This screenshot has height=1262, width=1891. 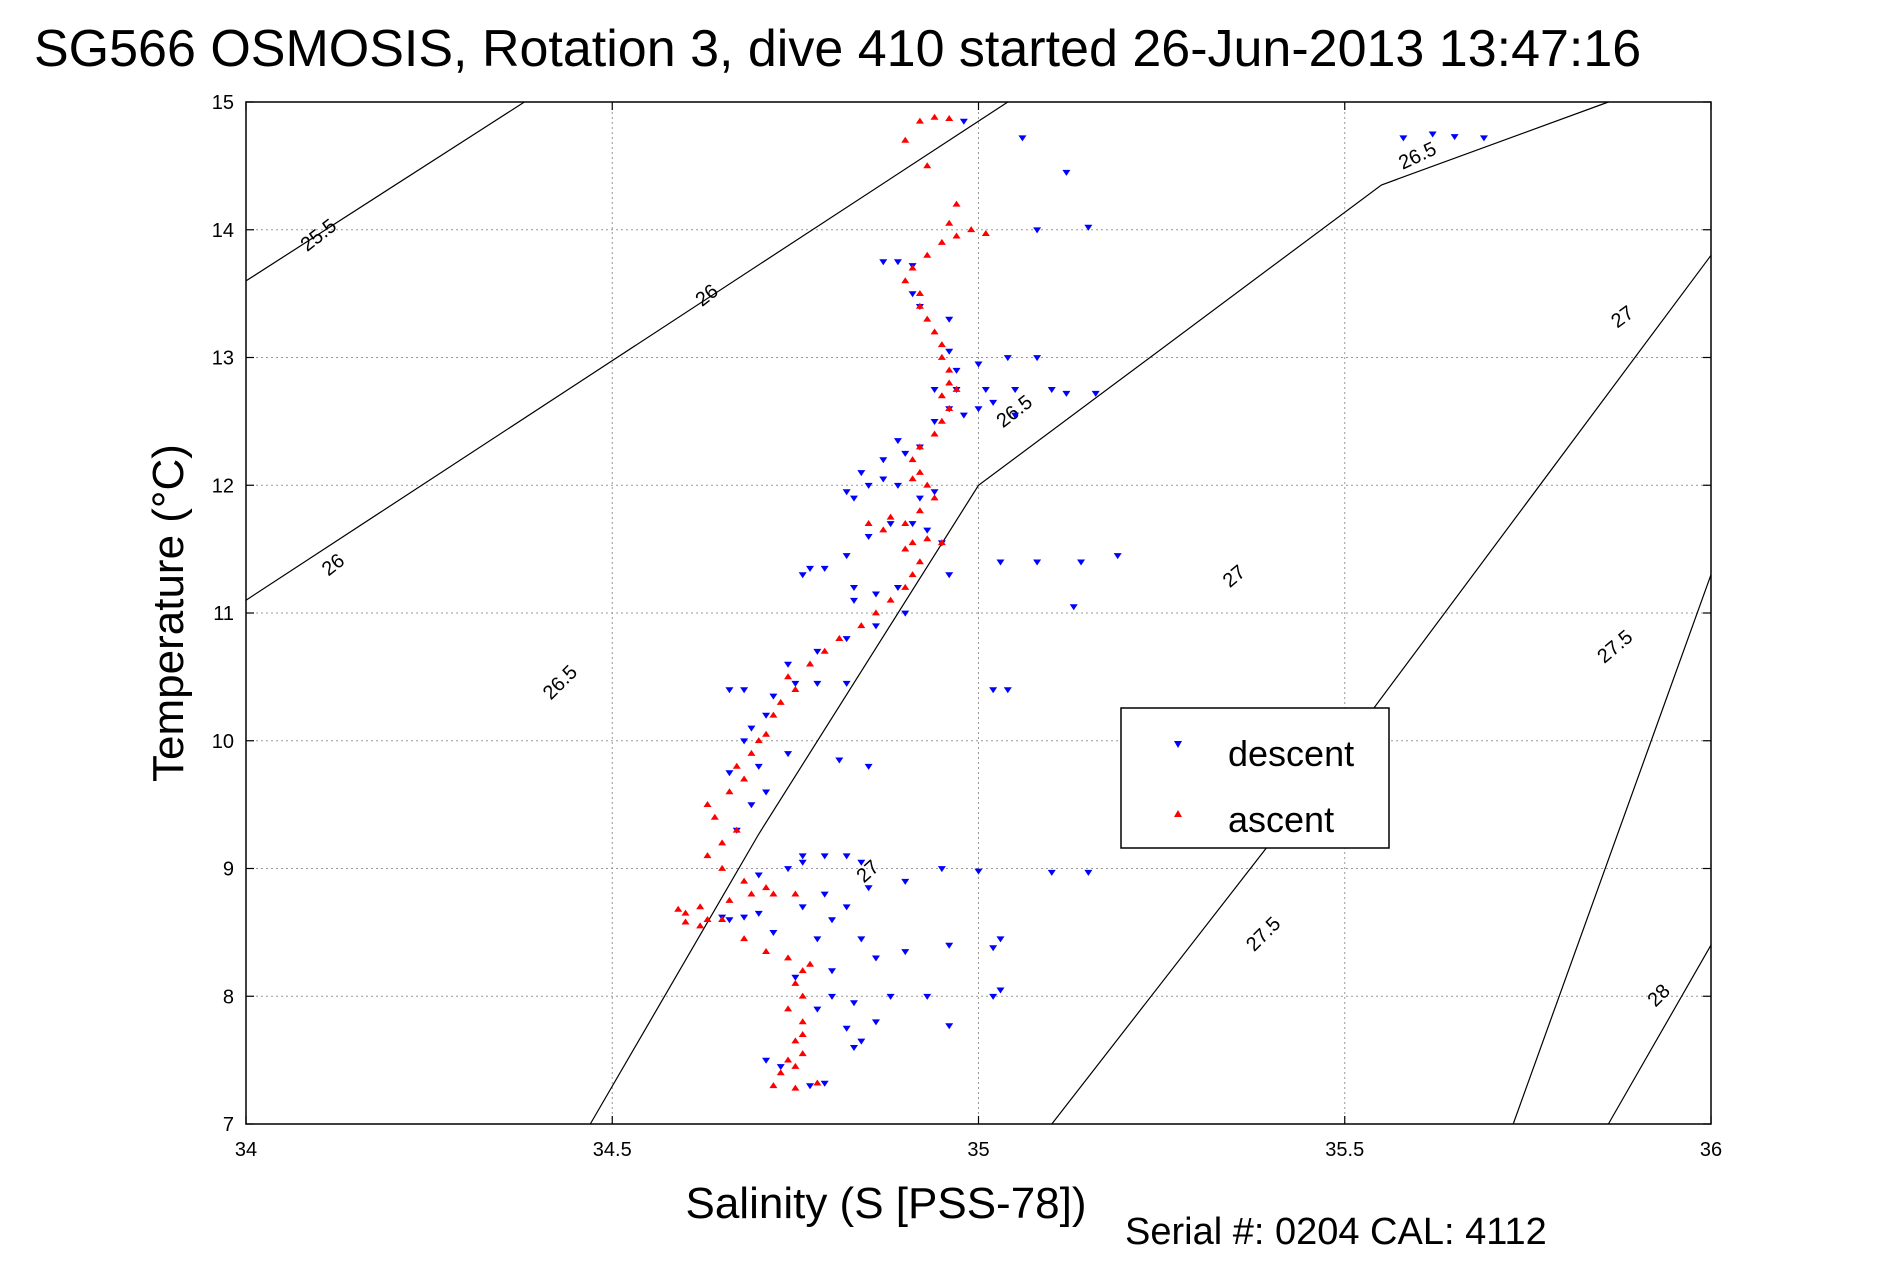 I want to click on legend: descent ascent, so click(x=1255, y=778).